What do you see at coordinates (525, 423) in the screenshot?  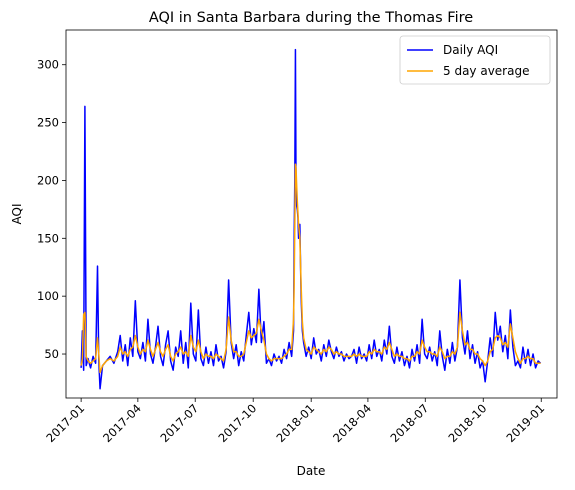 I see `x-tick-label: 2019-01` at bounding box center [525, 423].